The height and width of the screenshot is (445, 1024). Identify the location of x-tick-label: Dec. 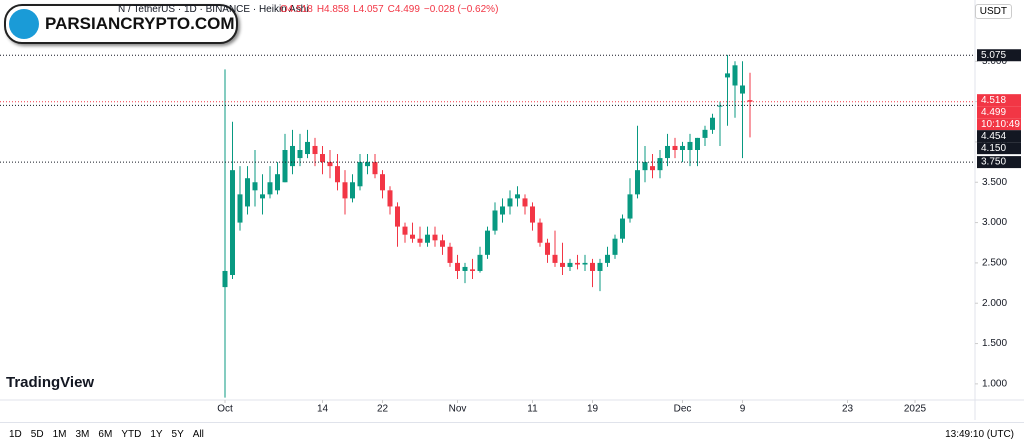
(683, 409).